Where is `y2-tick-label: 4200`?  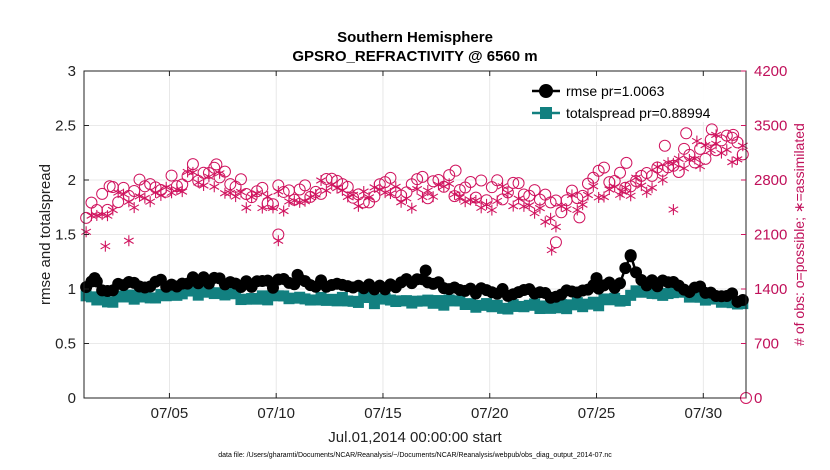 y2-tick-label: 4200 is located at coordinates (770, 71).